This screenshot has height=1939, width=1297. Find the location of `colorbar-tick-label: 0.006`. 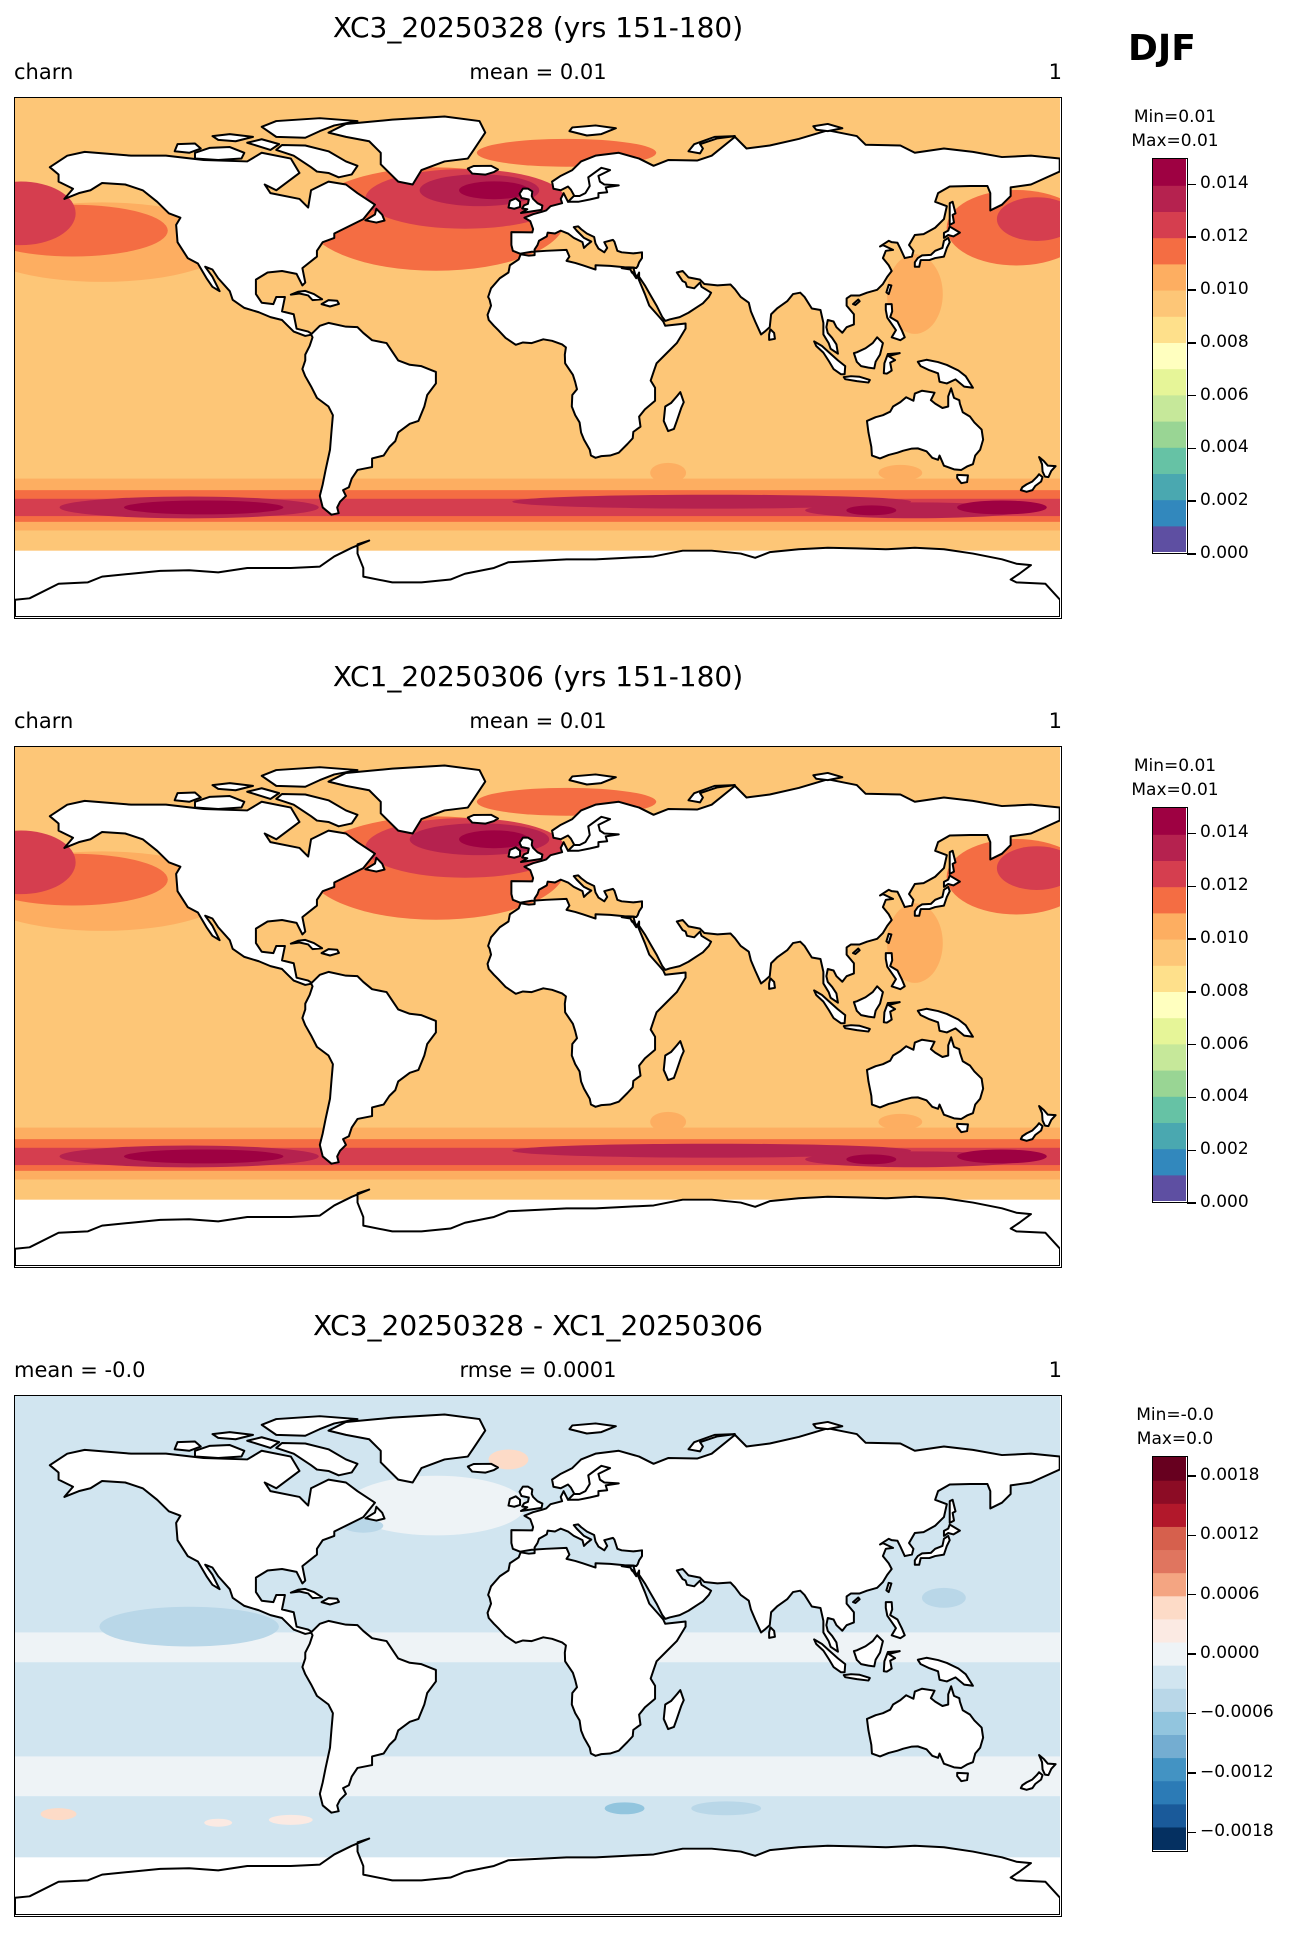

colorbar-tick-label: 0.006 is located at coordinates (1224, 394).